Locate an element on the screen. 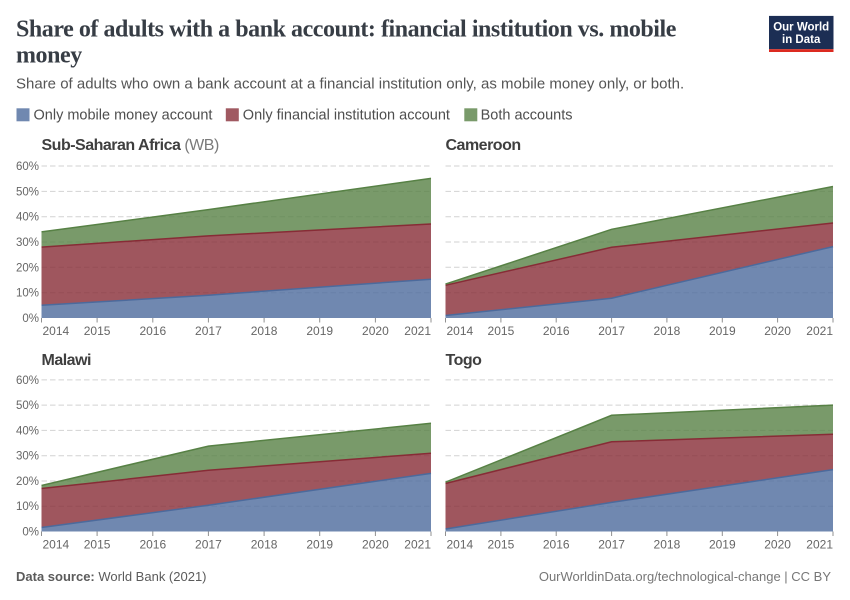  svg-text: Cameroon is located at coordinates (483, 145).